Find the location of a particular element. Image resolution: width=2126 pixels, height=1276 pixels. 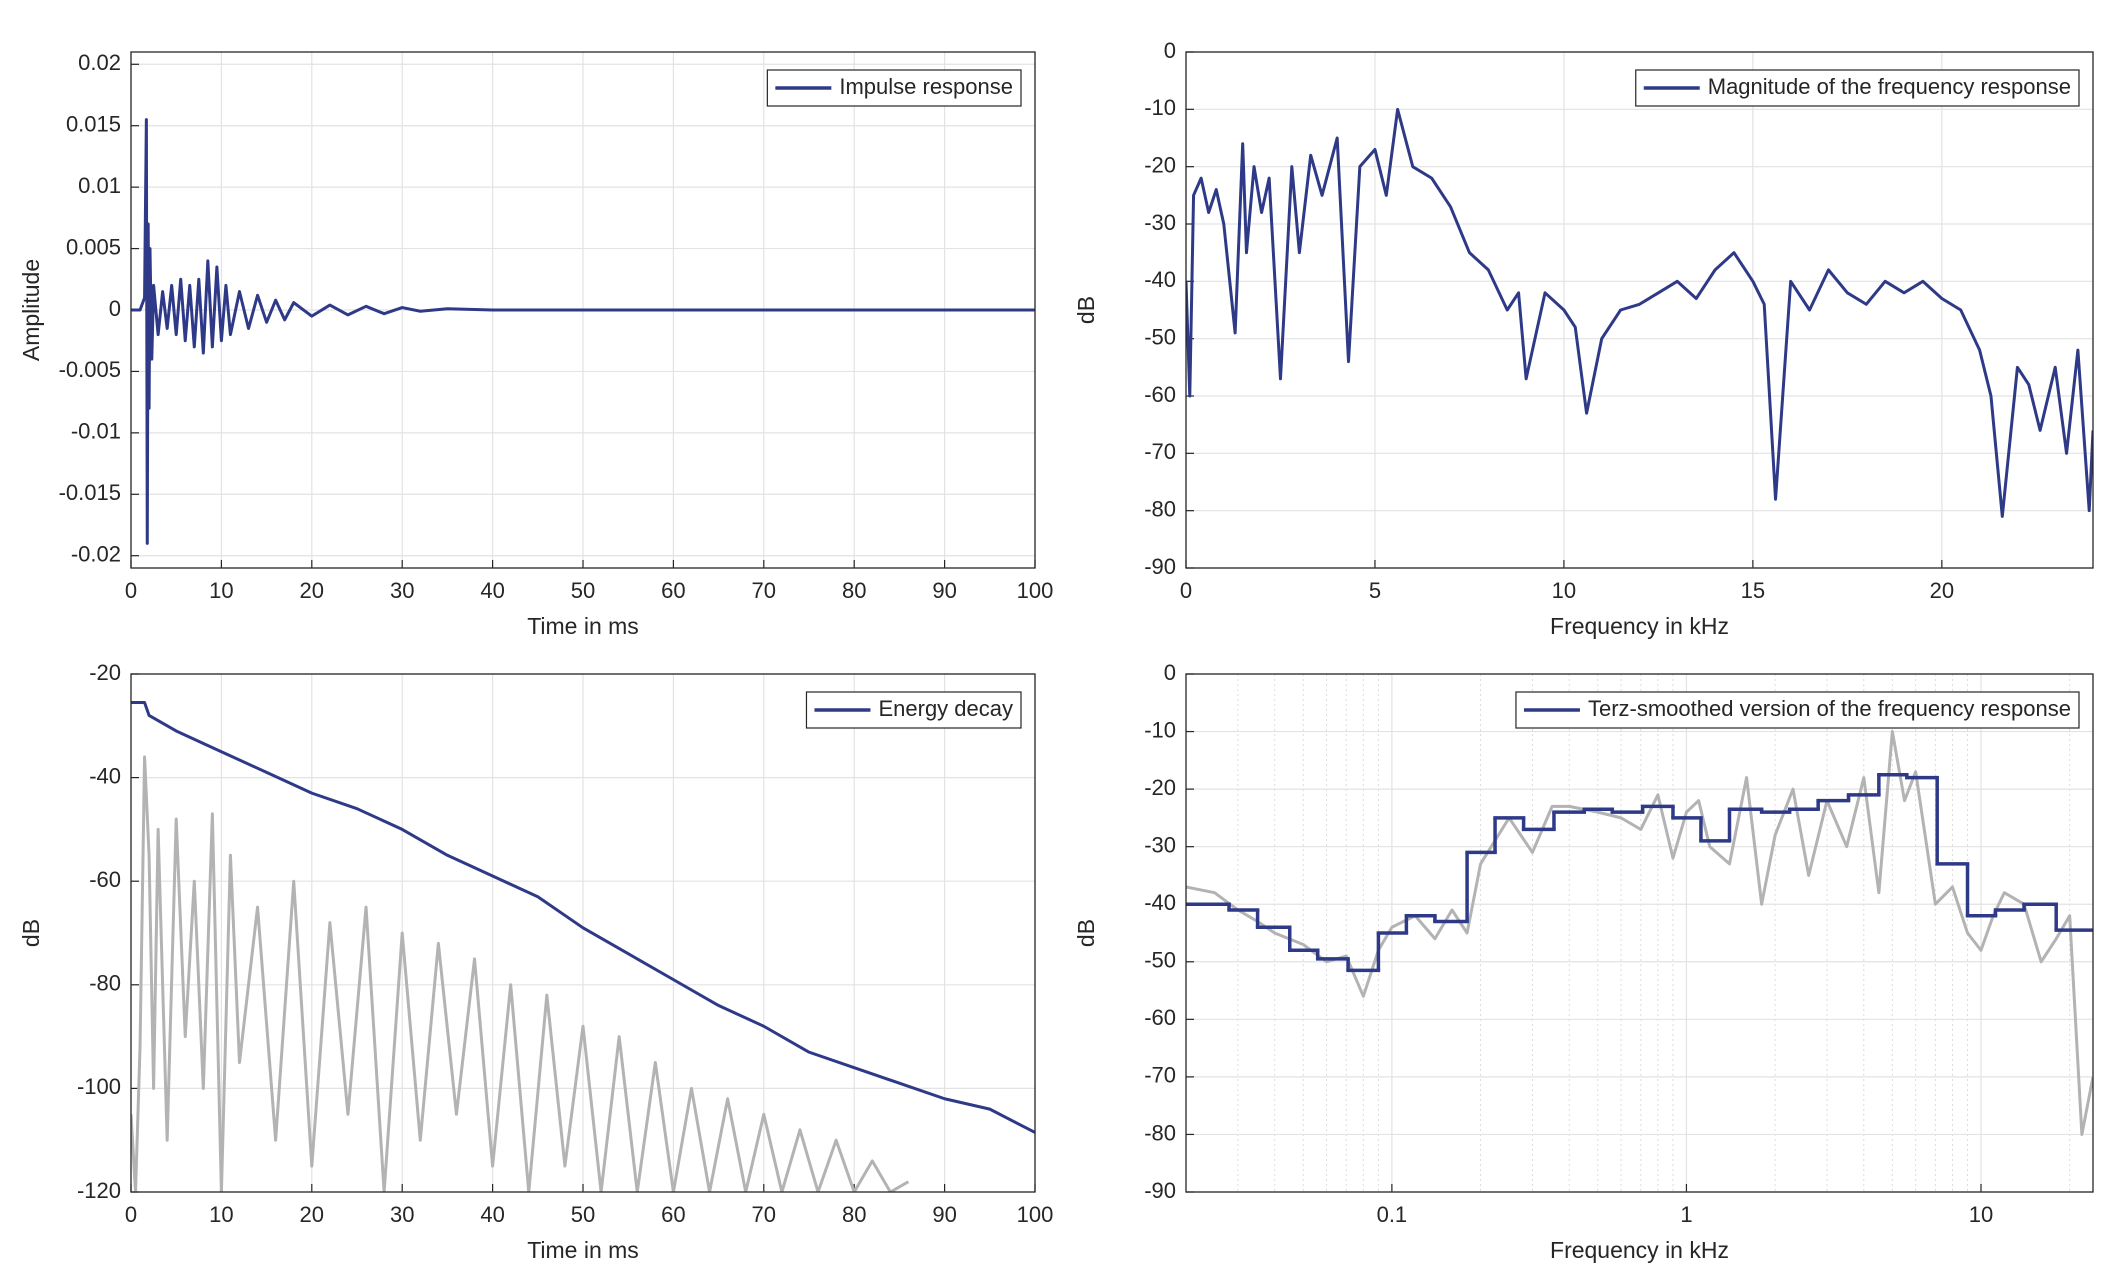

x-tick-label: 0.1 is located at coordinates (1392, 1214).